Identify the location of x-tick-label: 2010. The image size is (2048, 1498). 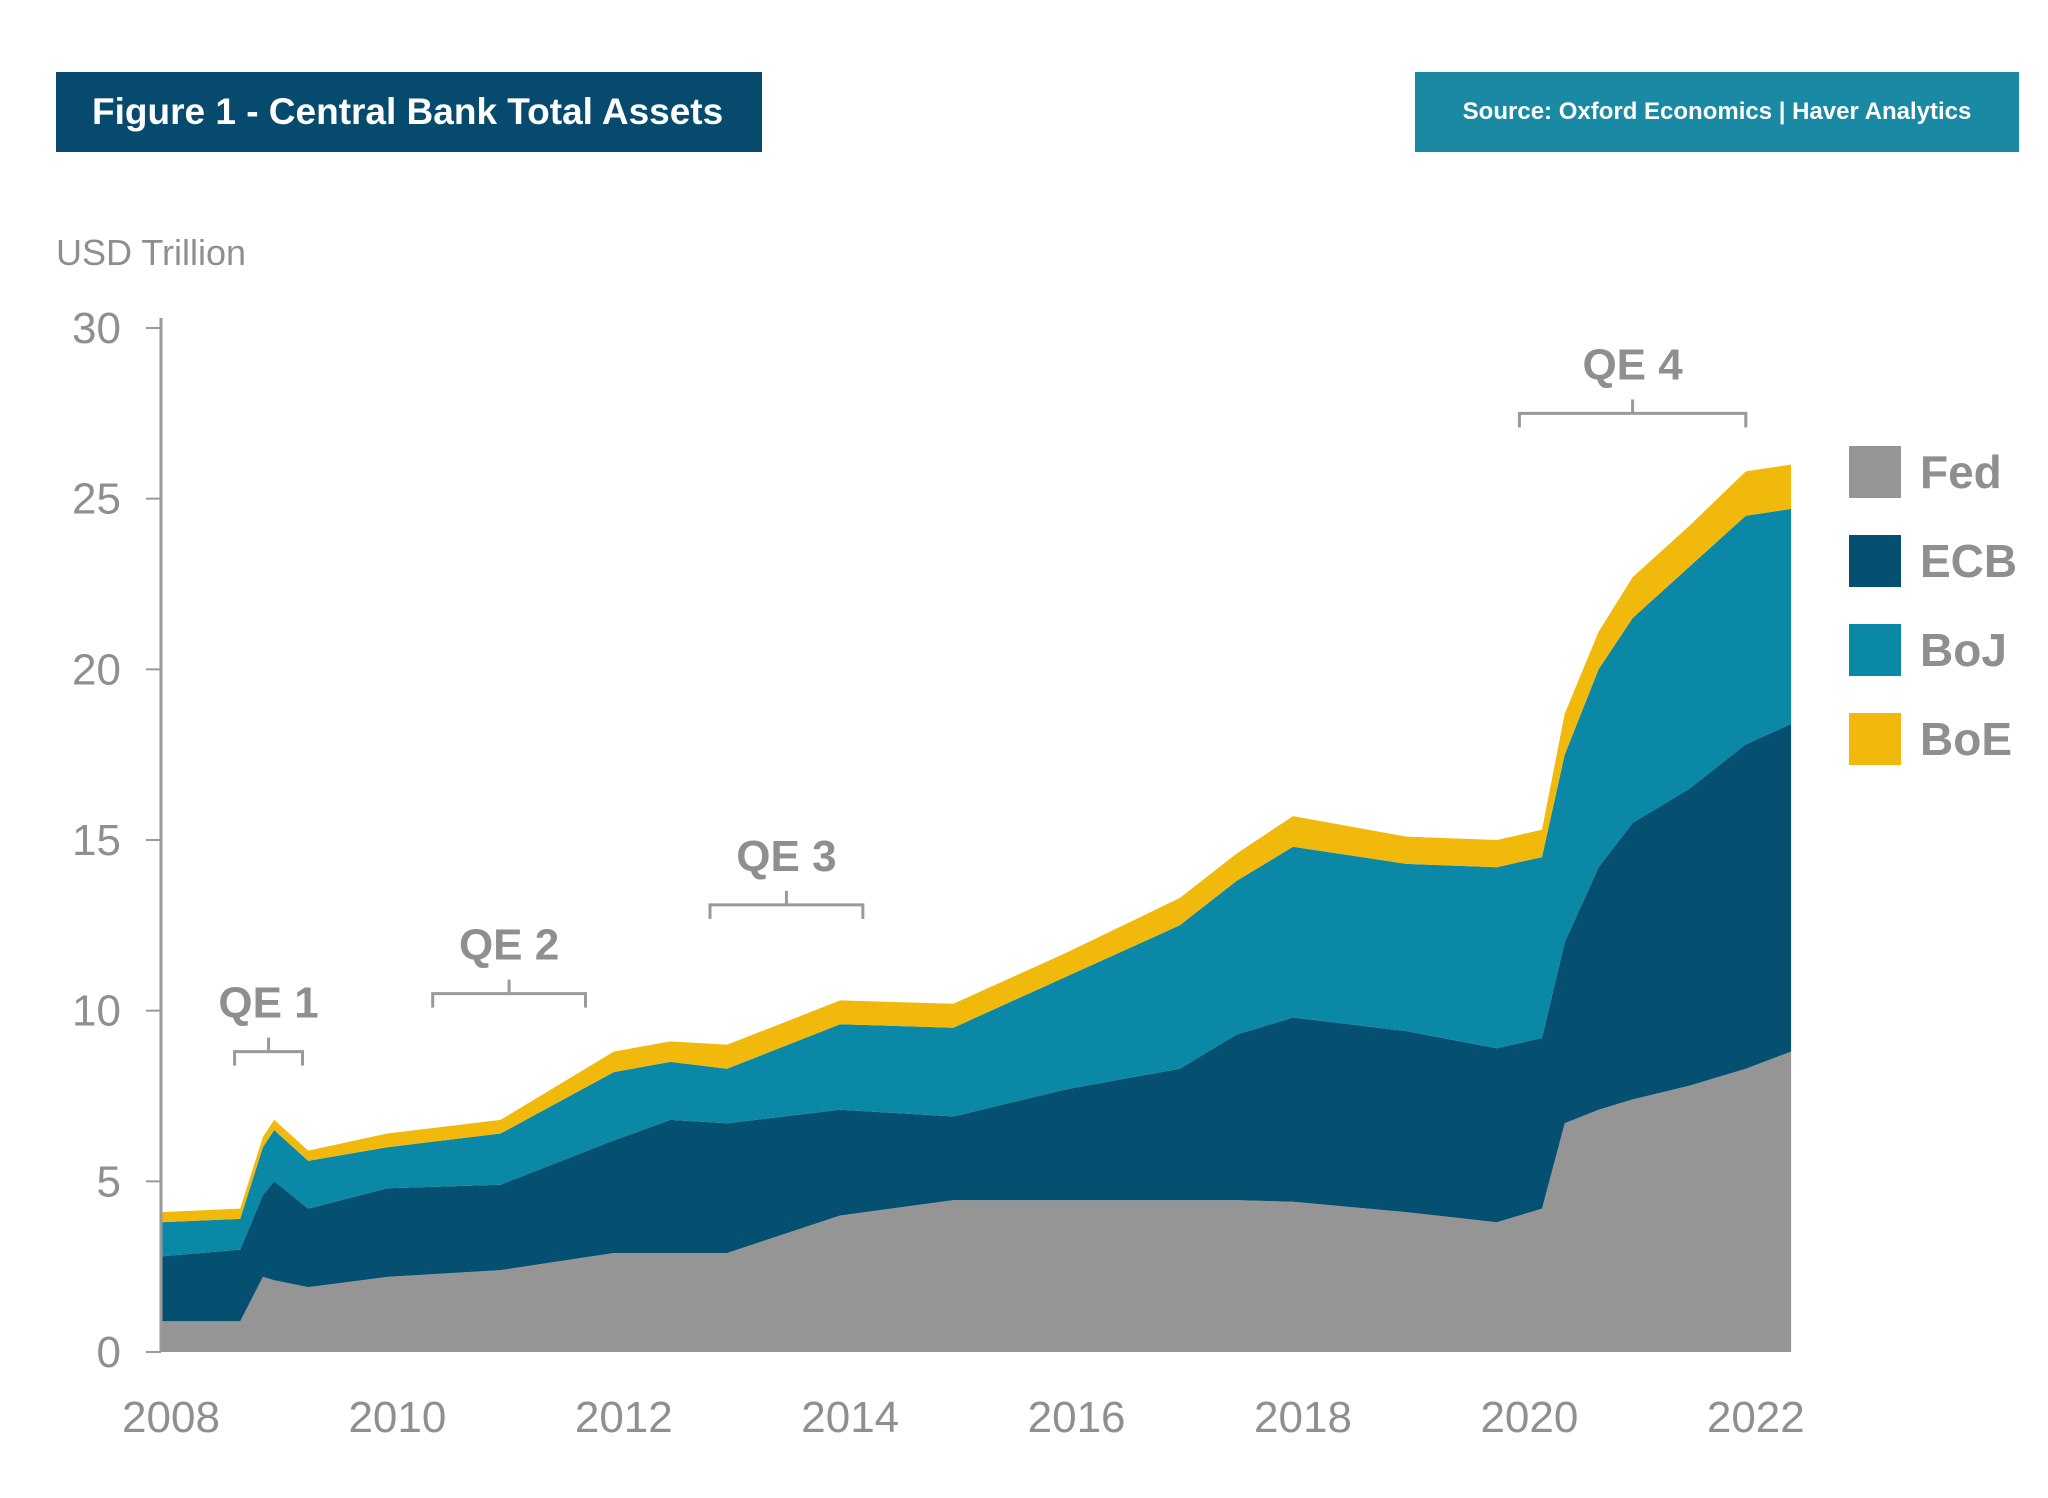
(397, 1417).